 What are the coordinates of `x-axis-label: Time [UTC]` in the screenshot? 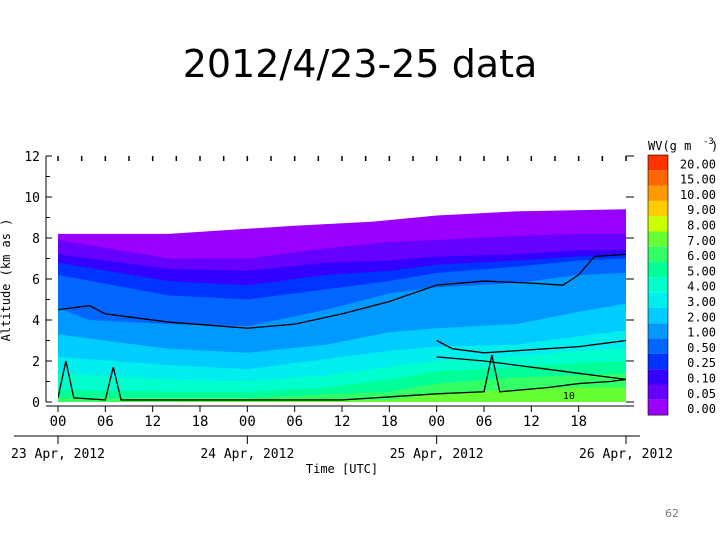 It's located at (342, 469).